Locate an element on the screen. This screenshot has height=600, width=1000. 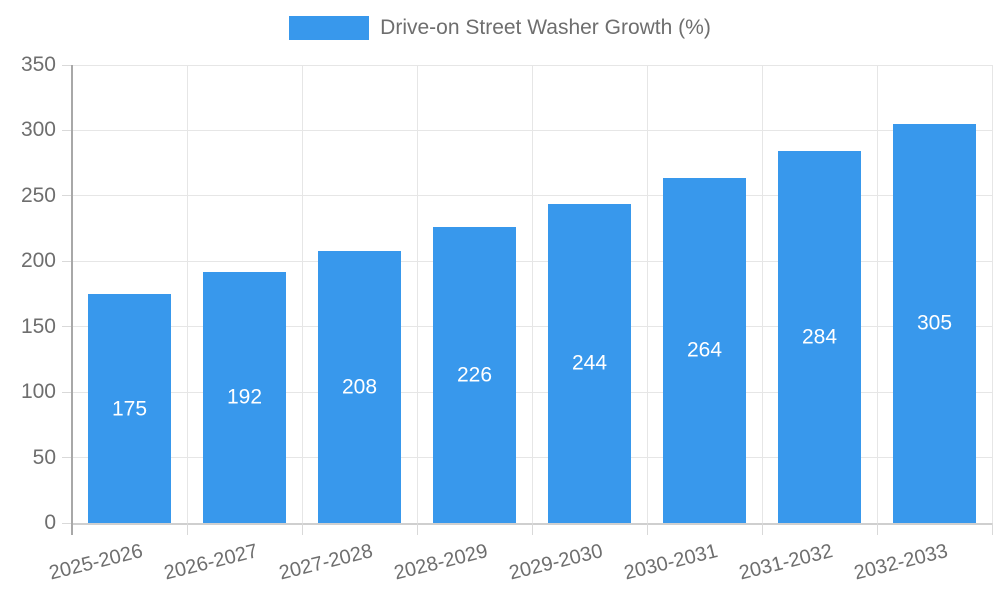
y-axis-label: 0 is located at coordinates (50, 522).